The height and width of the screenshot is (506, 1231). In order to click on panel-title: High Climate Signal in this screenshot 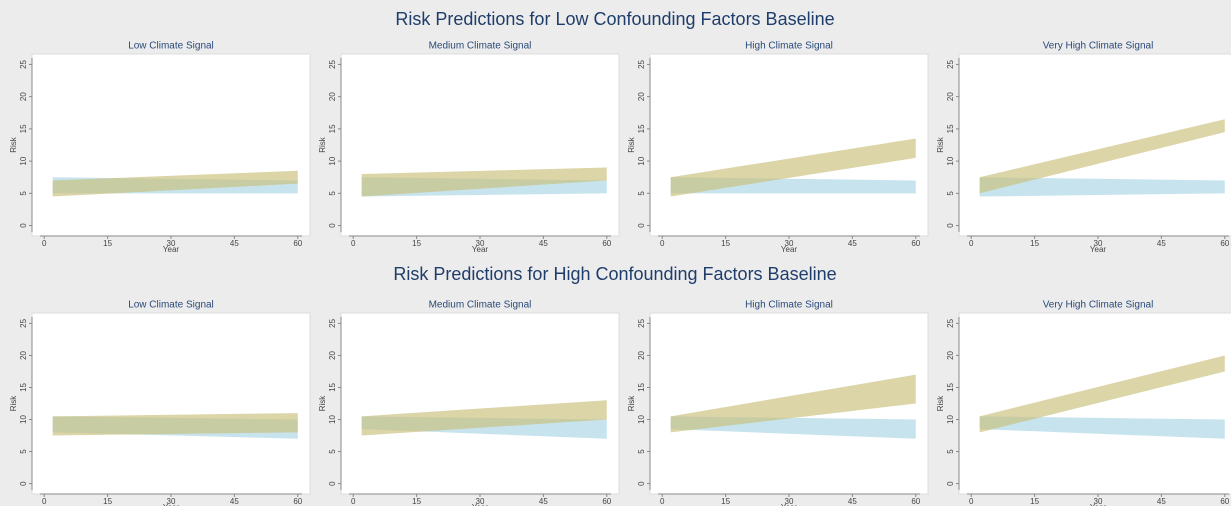, I will do `click(789, 46)`.